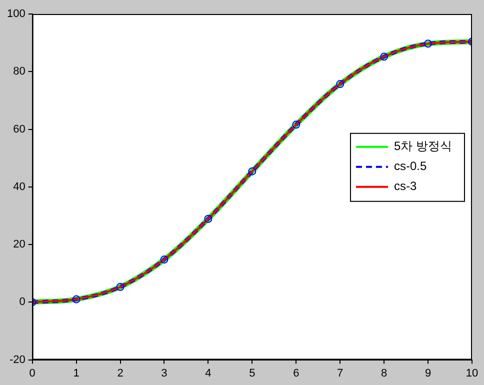  Describe the element at coordinates (17, 360) in the screenshot. I see `y-tick-label: -20` at that location.